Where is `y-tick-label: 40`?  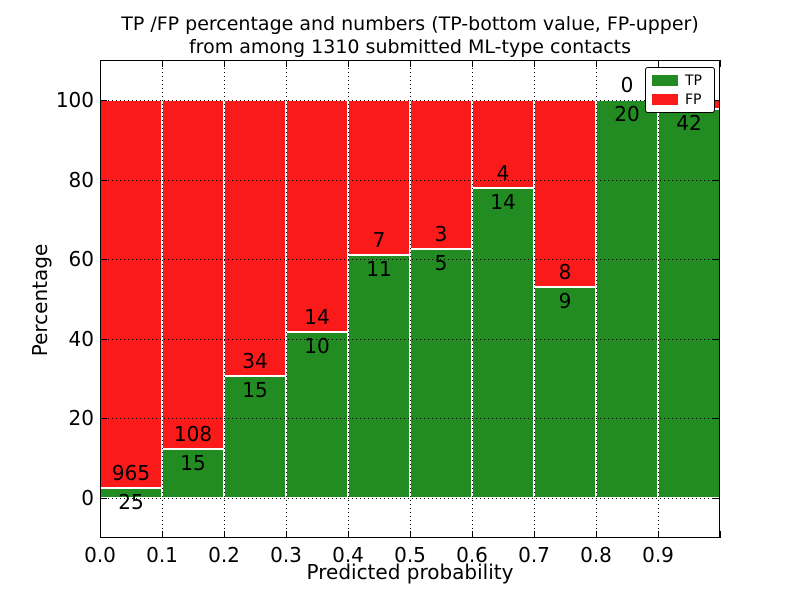
y-tick-label: 40 is located at coordinates (81, 338).